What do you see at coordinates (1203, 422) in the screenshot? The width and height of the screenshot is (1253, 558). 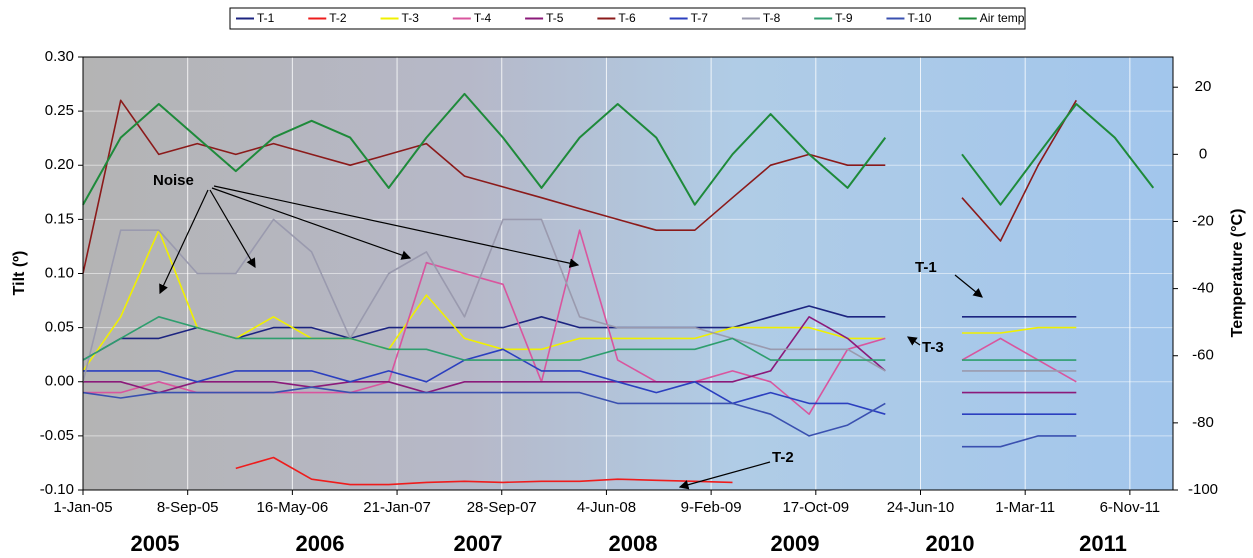 I see `y2-tick-label: -80` at bounding box center [1203, 422].